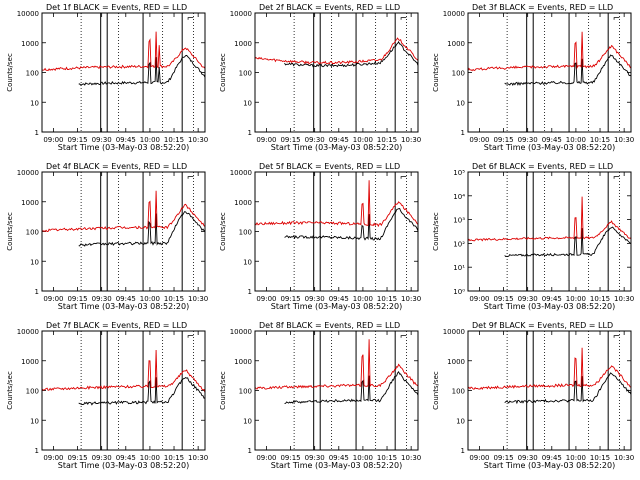 This screenshot has height=480, width=640. What do you see at coordinates (329, 7) in the screenshot?
I see `panel-title: Det 2f BLACK = Events, RED = LLD` at bounding box center [329, 7].